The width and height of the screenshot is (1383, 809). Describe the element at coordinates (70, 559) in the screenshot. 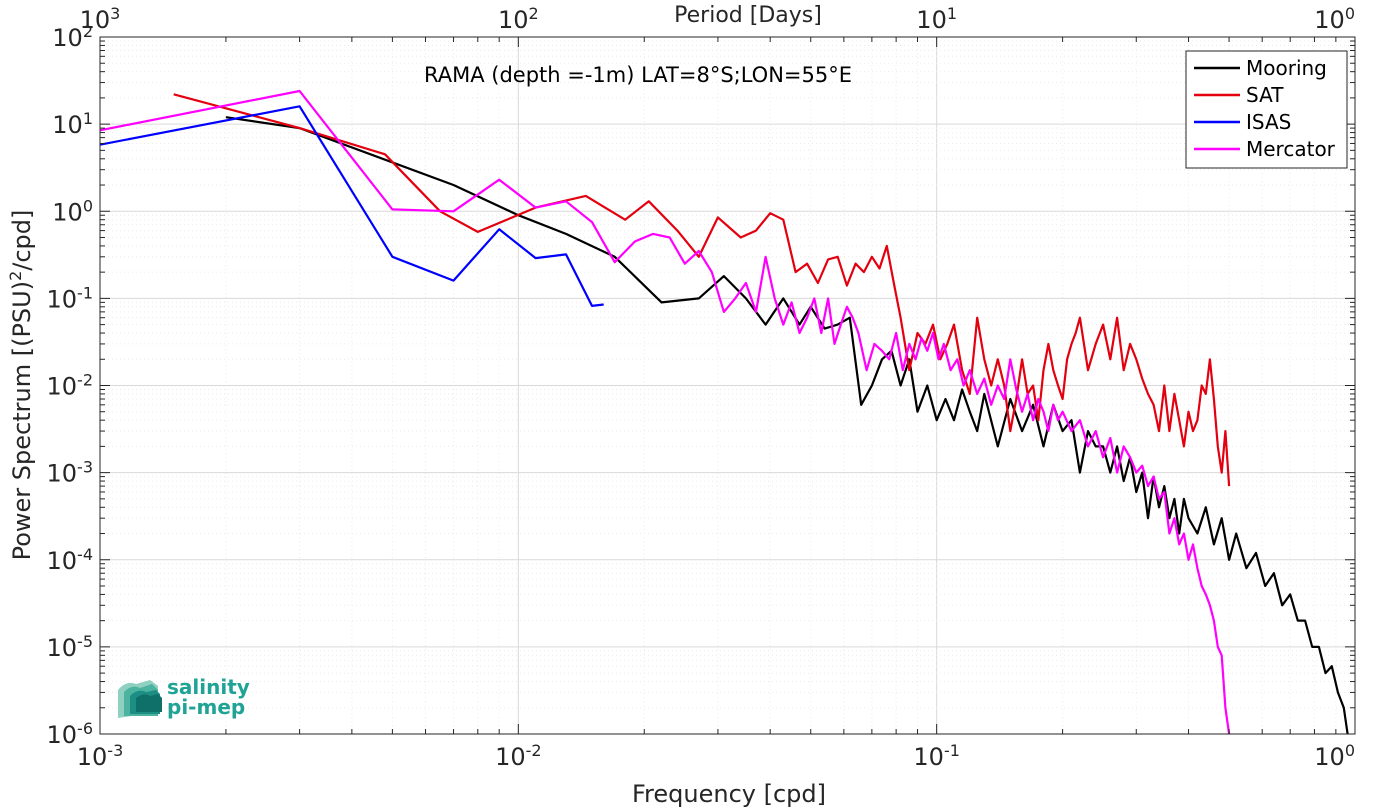

I see `y-tick-label: 10⁻⁴` at that location.